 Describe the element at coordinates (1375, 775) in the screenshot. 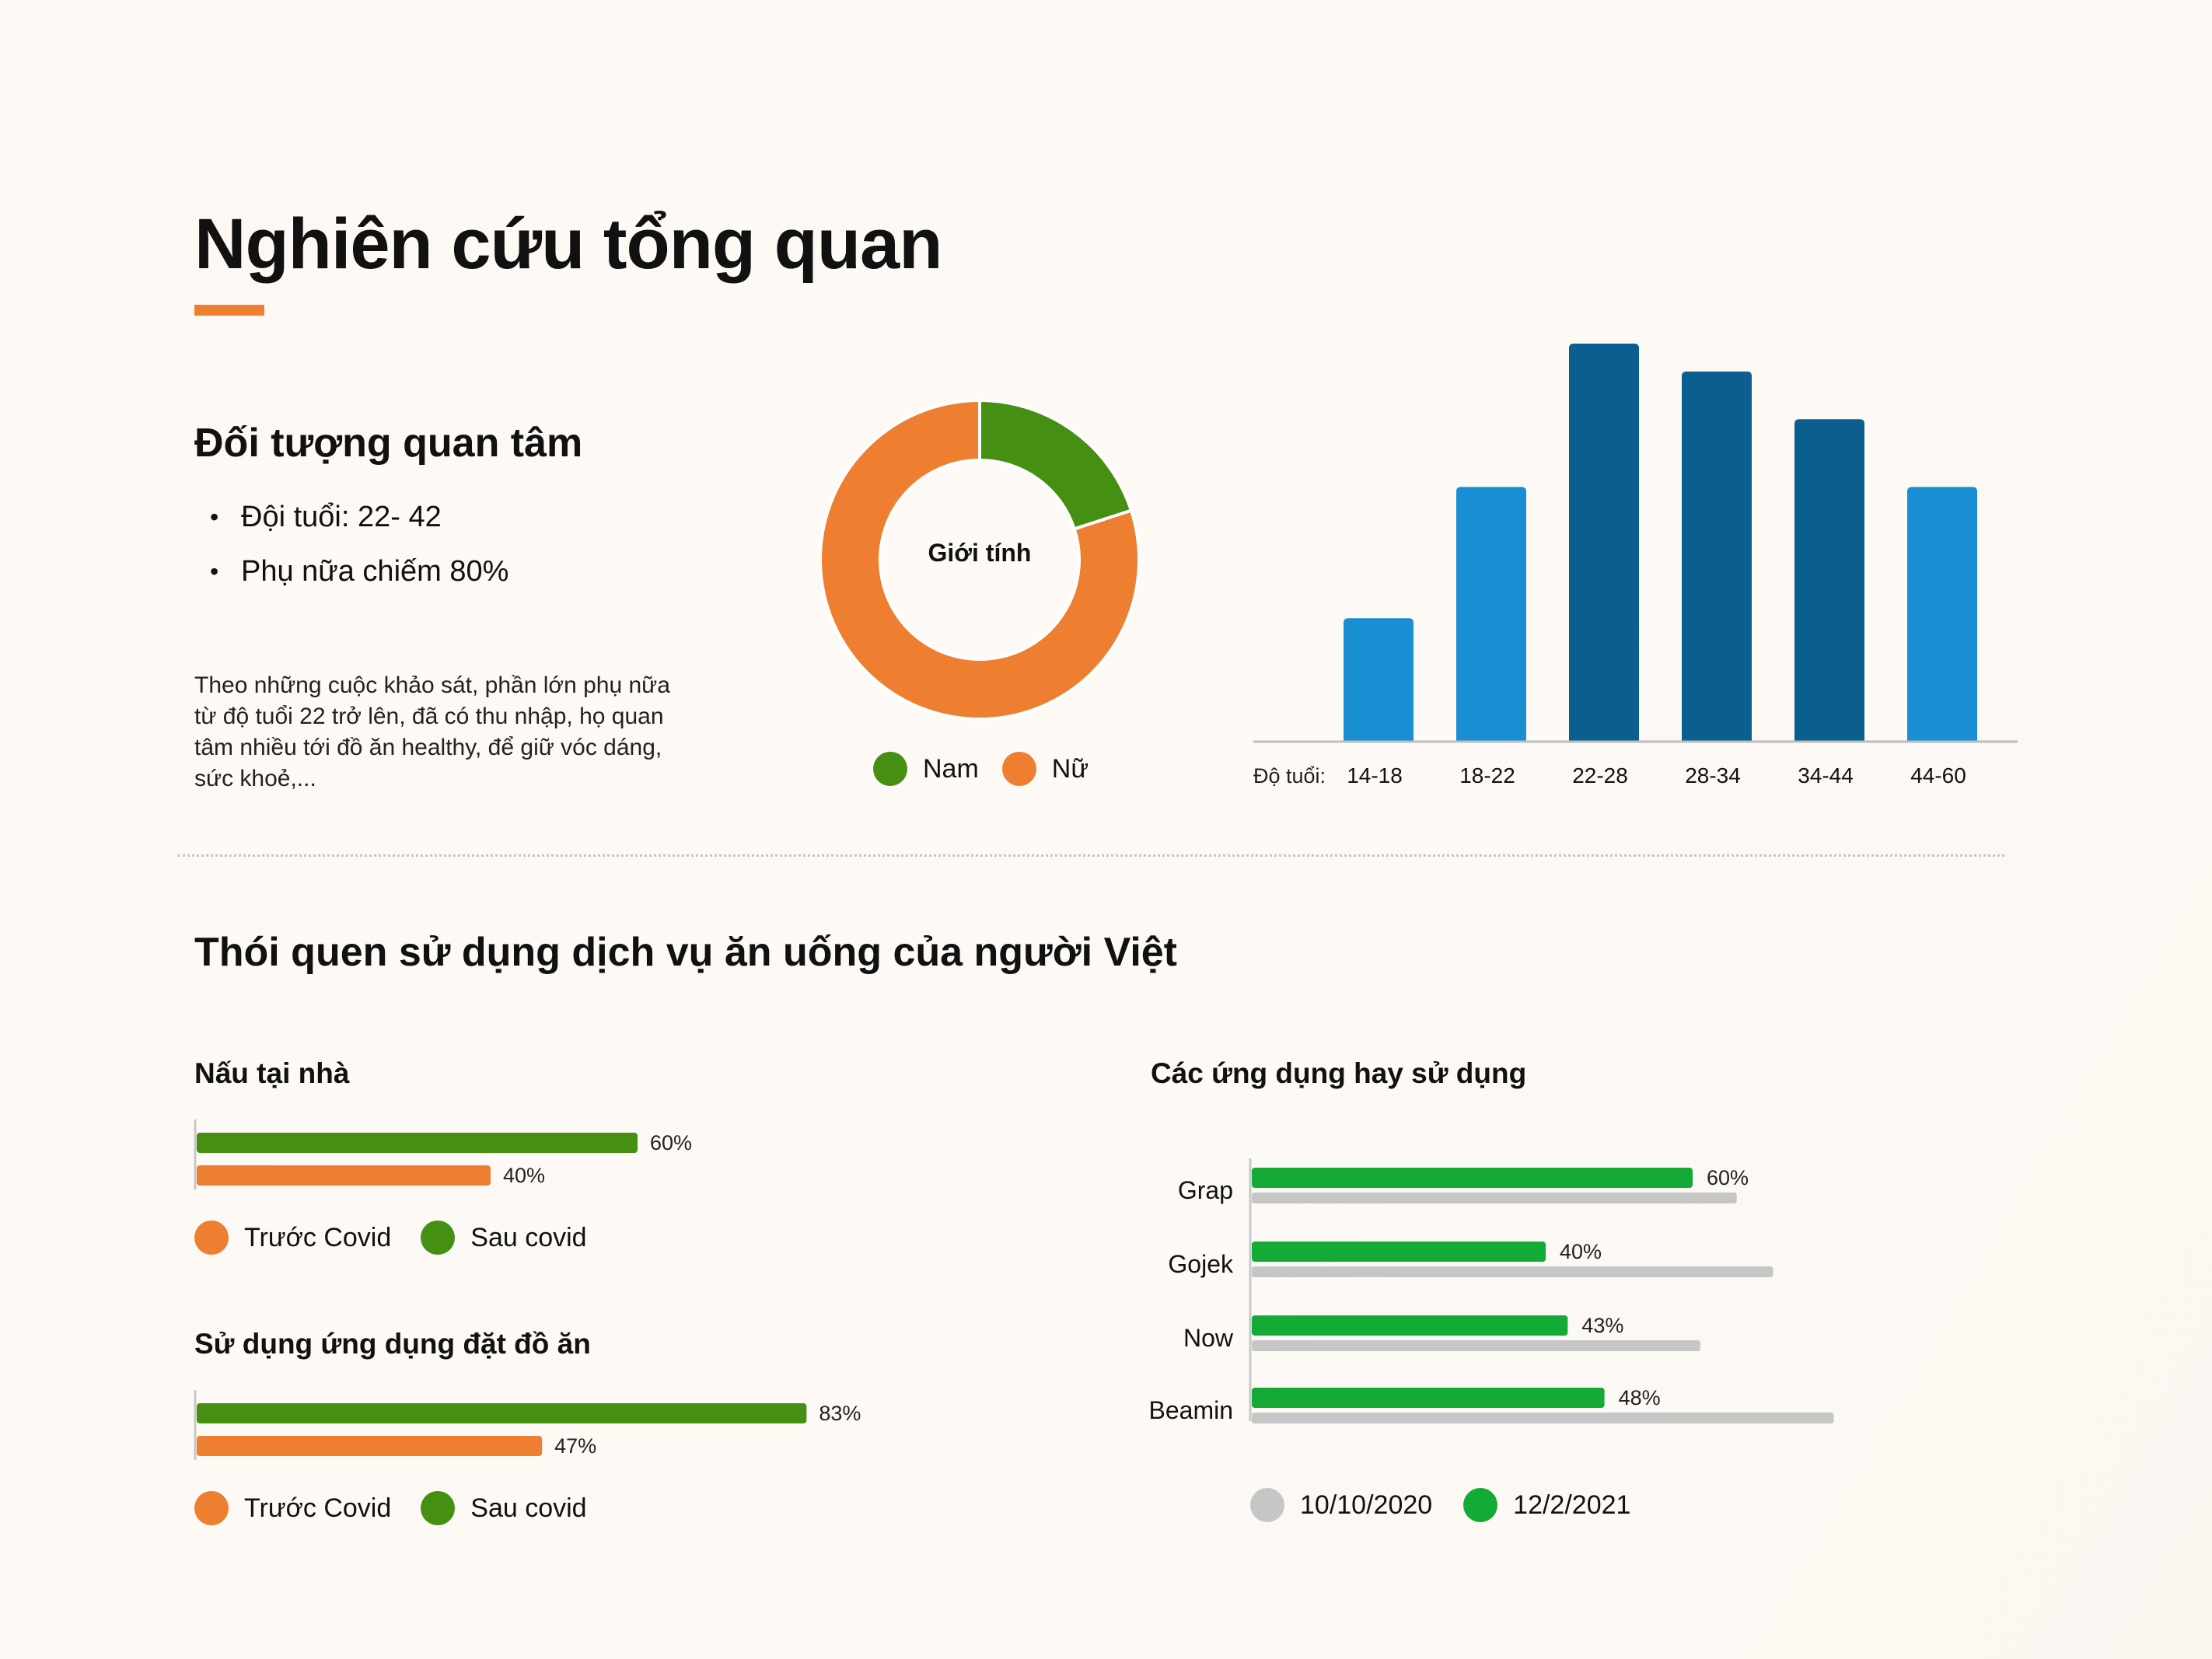

I see `age-tick-label: 14-18` at that location.